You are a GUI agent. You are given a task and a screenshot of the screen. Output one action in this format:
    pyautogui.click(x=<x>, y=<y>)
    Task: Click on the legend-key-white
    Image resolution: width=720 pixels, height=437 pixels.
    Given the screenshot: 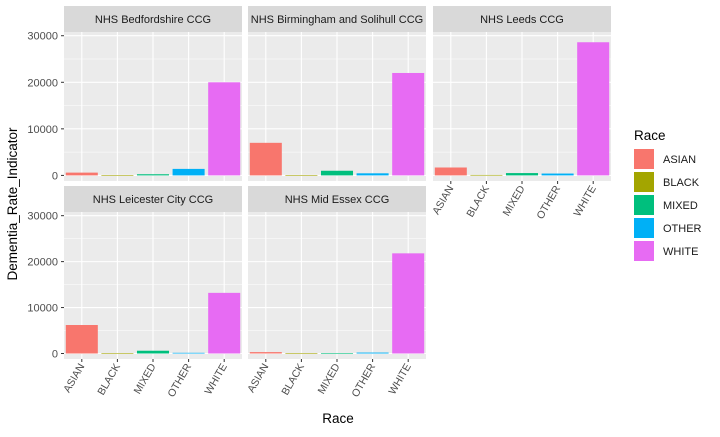 What is the action you would take?
    pyautogui.click(x=644, y=251)
    